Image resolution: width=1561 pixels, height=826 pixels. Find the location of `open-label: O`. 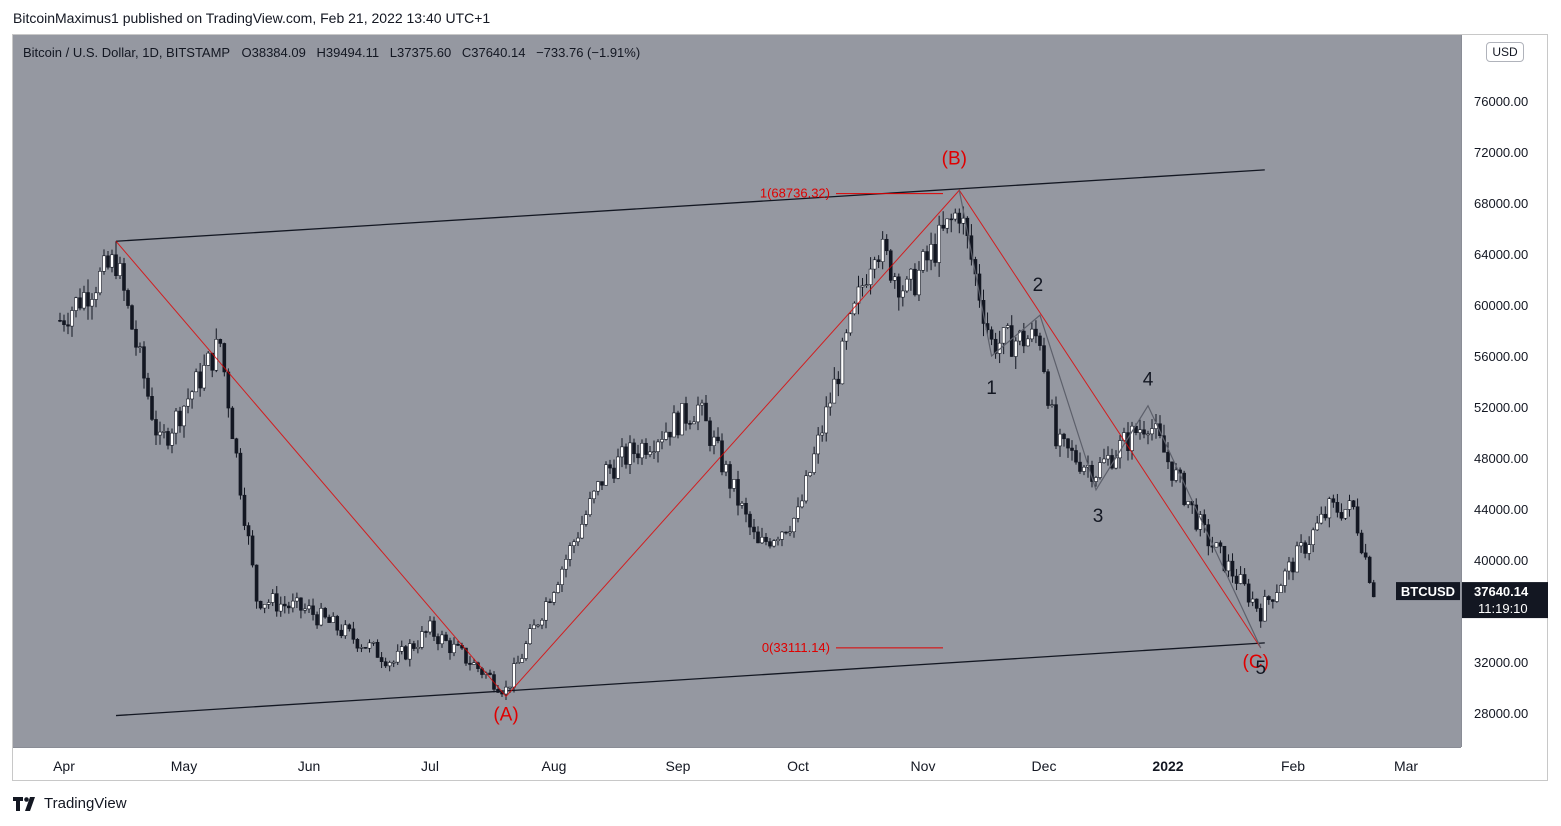

open-label: O is located at coordinates (246, 52).